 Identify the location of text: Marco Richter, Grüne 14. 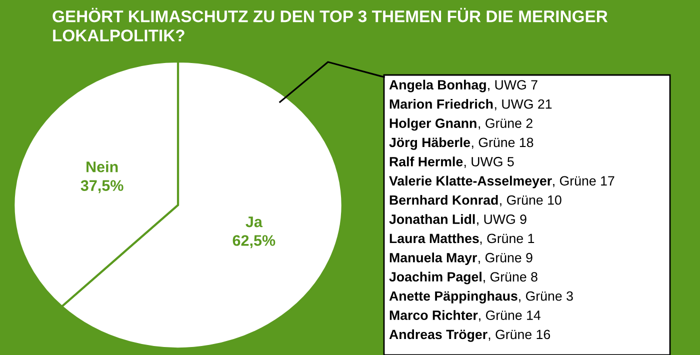
(465, 316).